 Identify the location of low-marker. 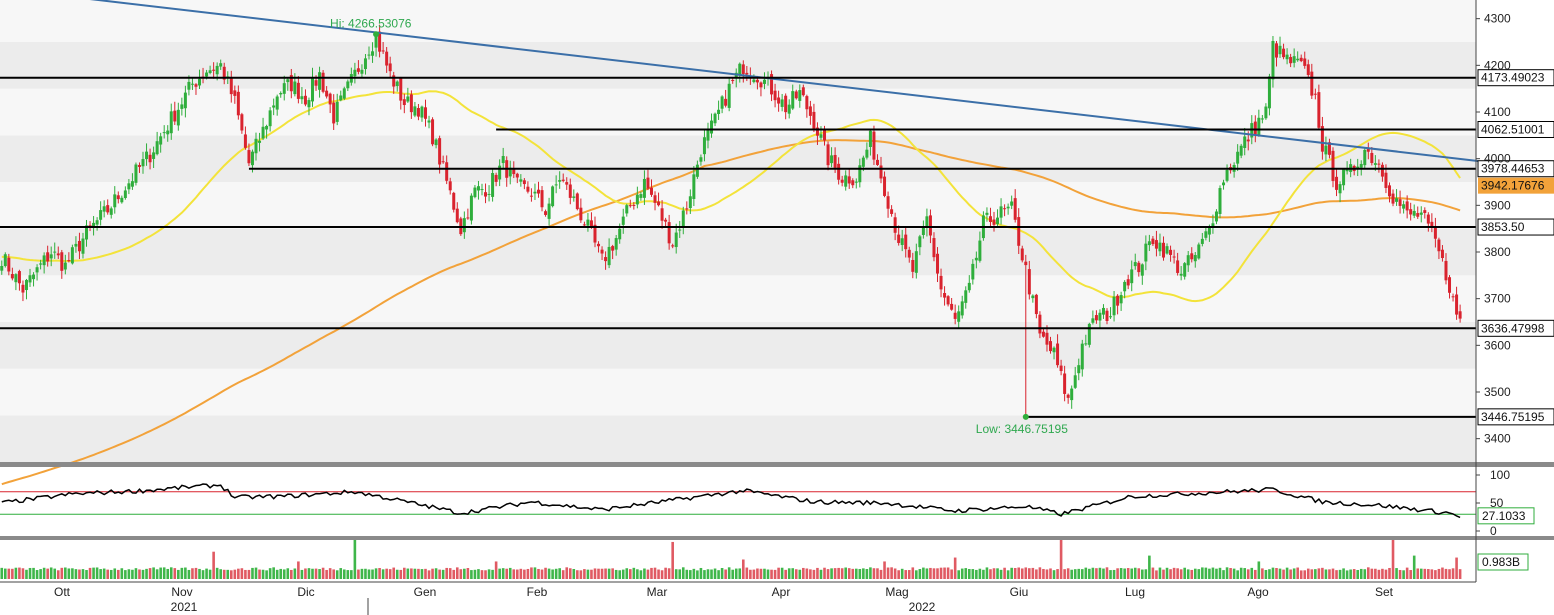
(1025, 416).